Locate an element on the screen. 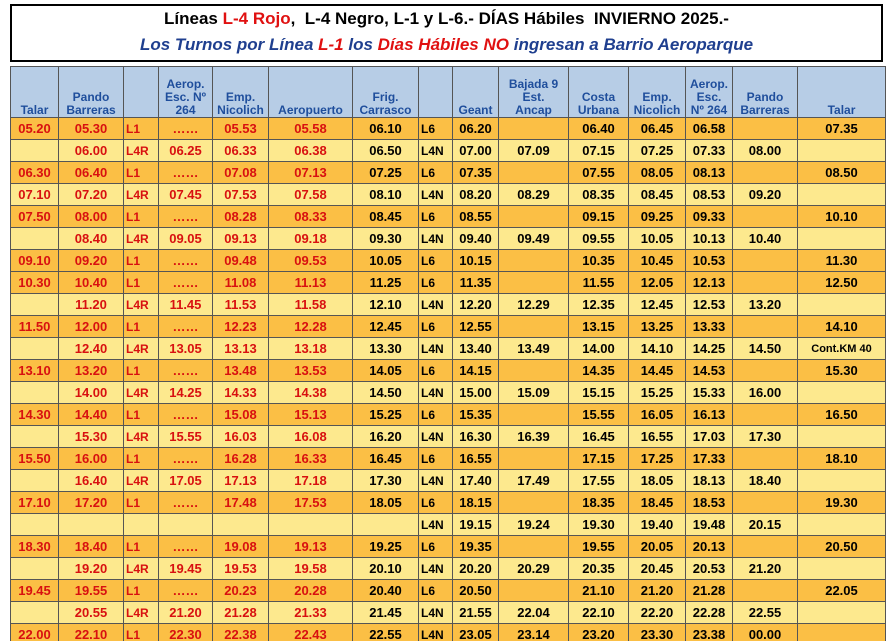  table-cell: 16.00 is located at coordinates (765, 392).